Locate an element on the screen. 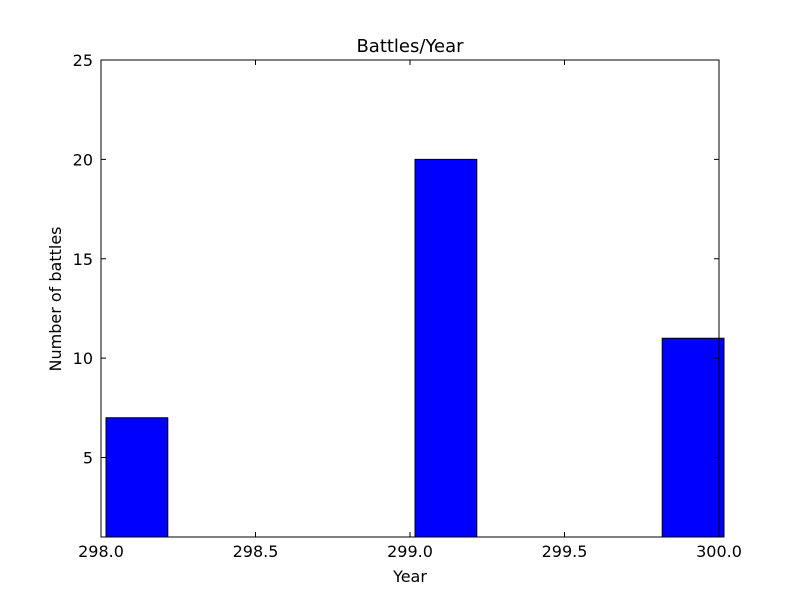 The height and width of the screenshot is (601, 800). x-tick-label: 299.0 is located at coordinates (410, 551).